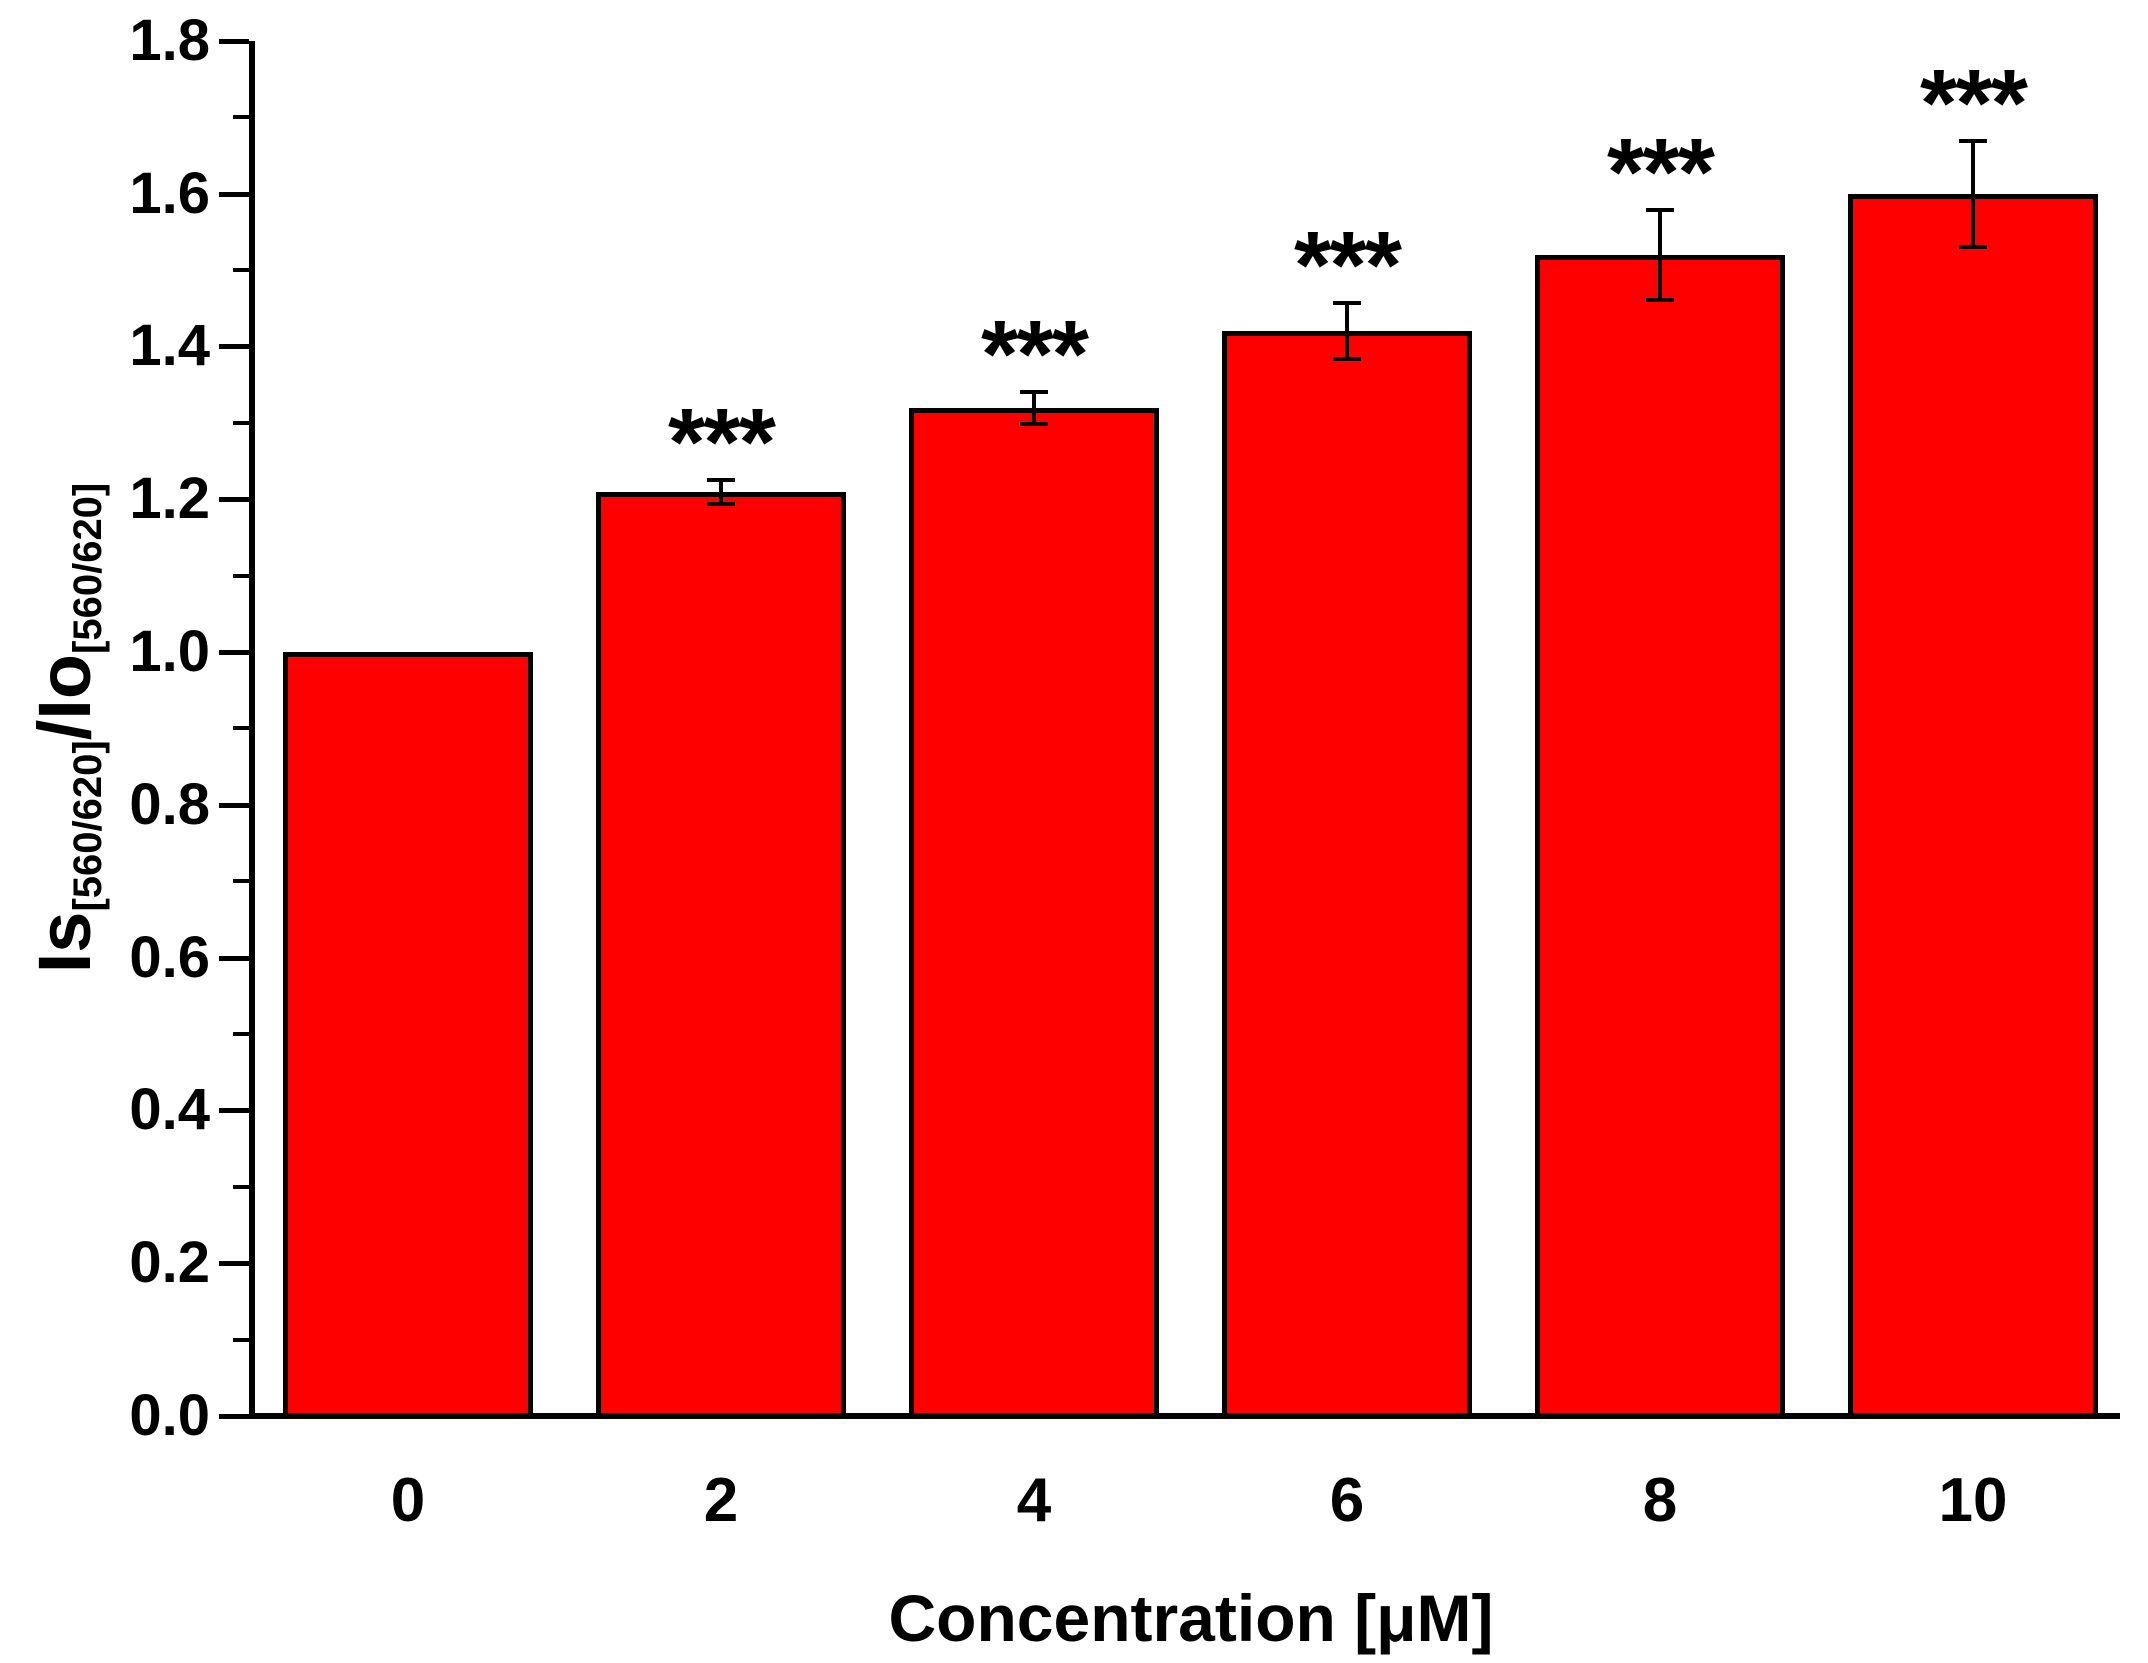 The width and height of the screenshot is (2148, 1663). What do you see at coordinates (1347, 1500) in the screenshot?
I see `x-tick-label: 6` at bounding box center [1347, 1500].